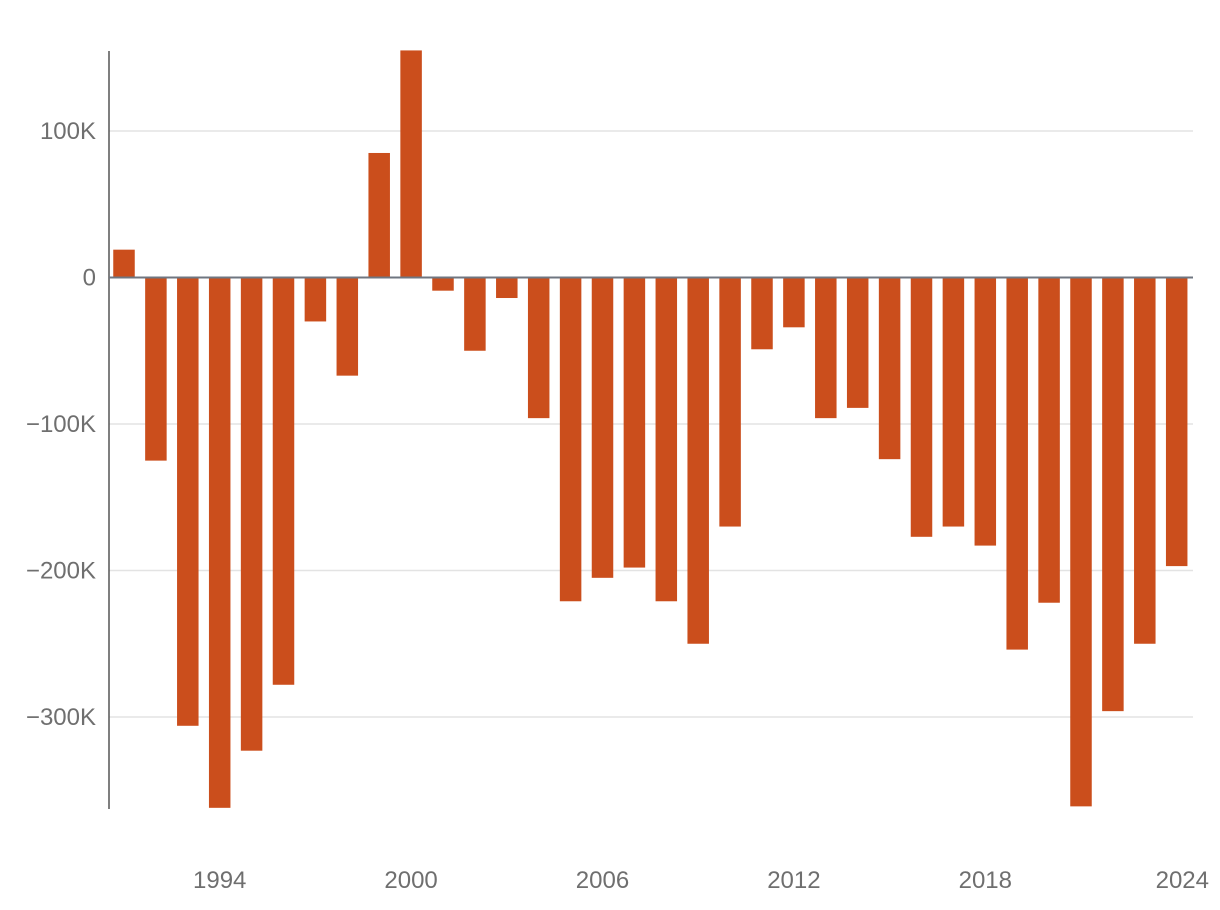 Image resolution: width=1220 pixels, height=910 pixels. I want to click on y-tick-label: −200K, so click(61, 571).